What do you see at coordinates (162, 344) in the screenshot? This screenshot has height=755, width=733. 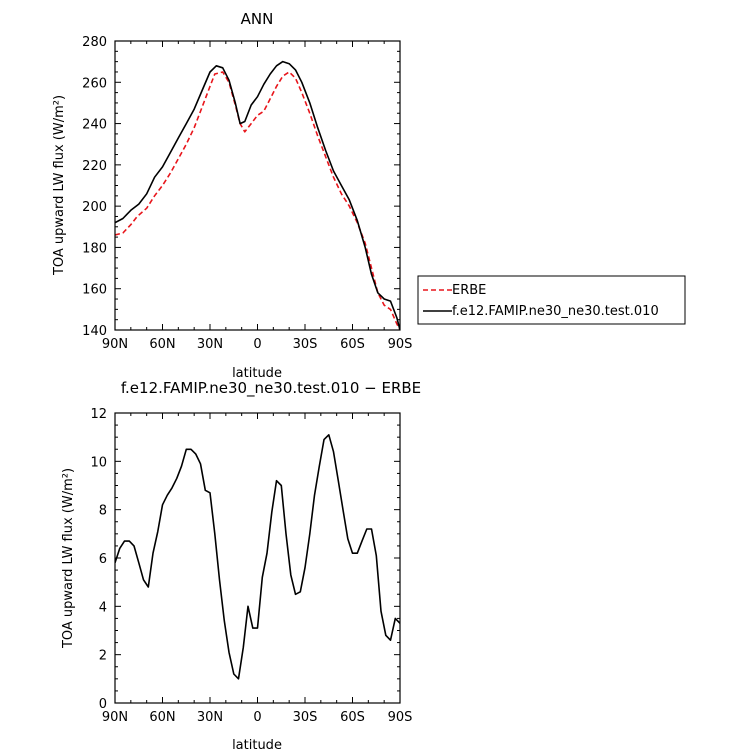 I see `top-x-tick-label: 60N` at bounding box center [162, 344].